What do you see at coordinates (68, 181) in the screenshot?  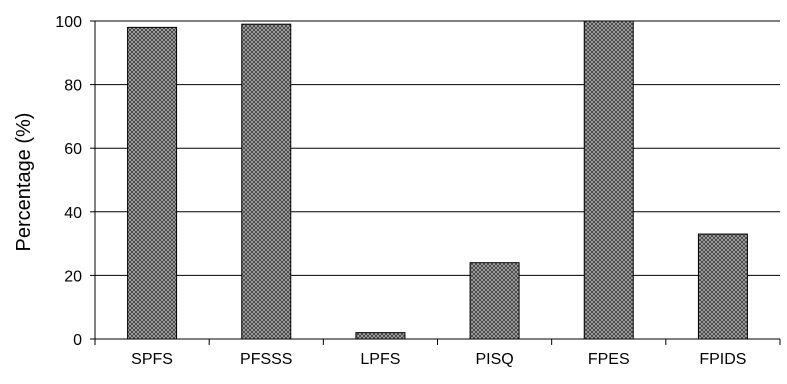 I see `y-tick-labels: 0 20 40 60 80 100` at bounding box center [68, 181].